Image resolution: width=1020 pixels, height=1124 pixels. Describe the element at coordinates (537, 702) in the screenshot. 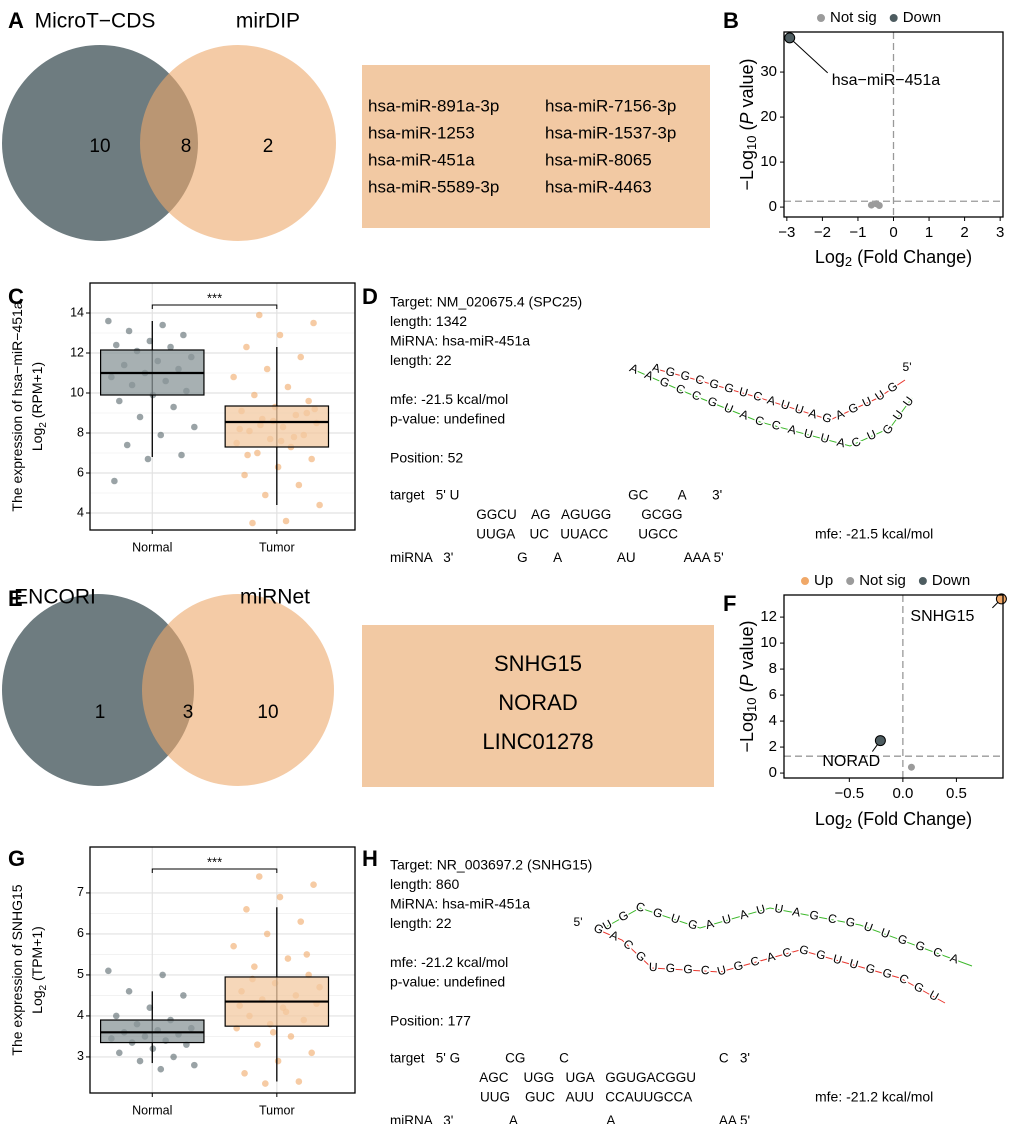

I see `list-item: NORAD` at that location.